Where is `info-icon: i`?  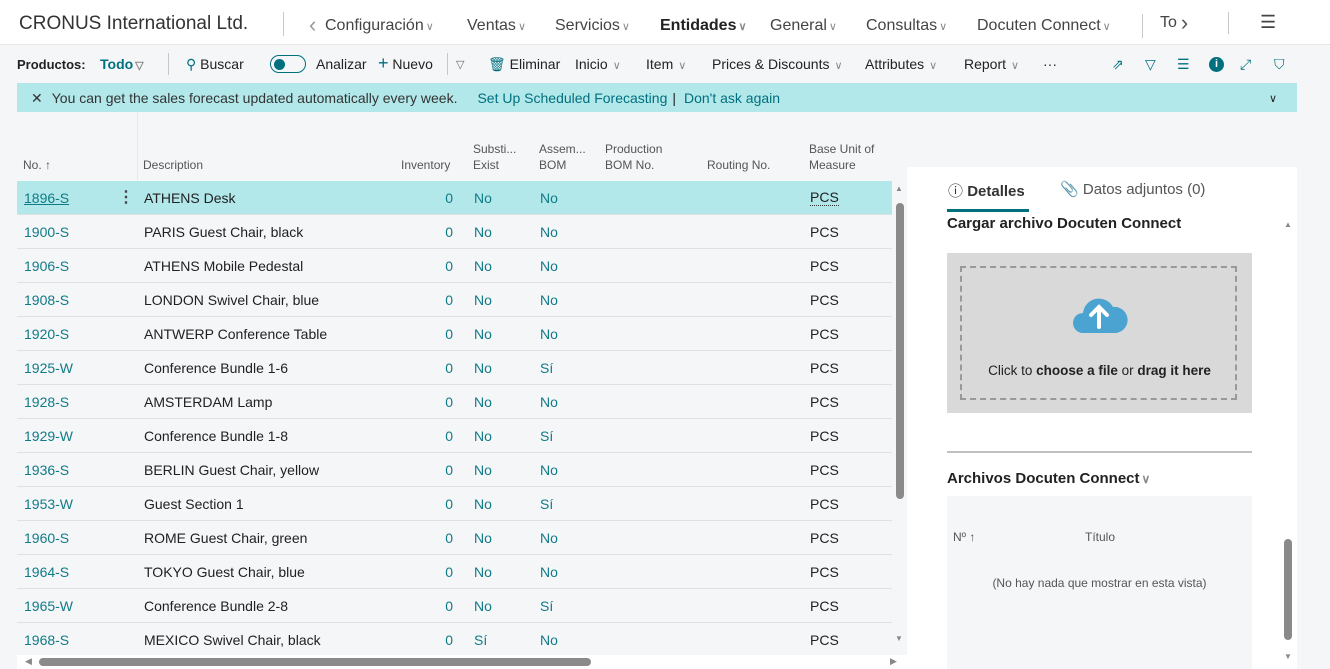
info-icon: i is located at coordinates (1216, 64).